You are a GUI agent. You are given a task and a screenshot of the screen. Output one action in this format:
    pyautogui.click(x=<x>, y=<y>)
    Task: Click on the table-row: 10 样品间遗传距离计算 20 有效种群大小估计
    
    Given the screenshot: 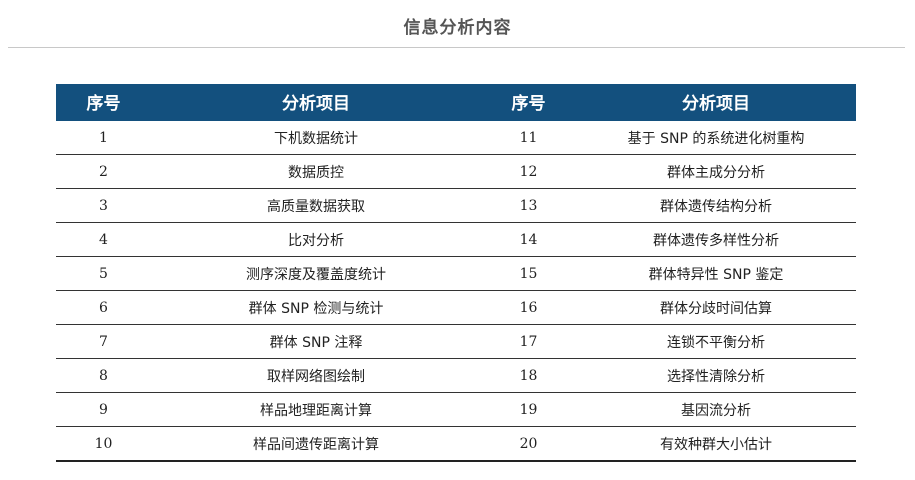 What is the action you would take?
    pyautogui.click(x=456, y=444)
    